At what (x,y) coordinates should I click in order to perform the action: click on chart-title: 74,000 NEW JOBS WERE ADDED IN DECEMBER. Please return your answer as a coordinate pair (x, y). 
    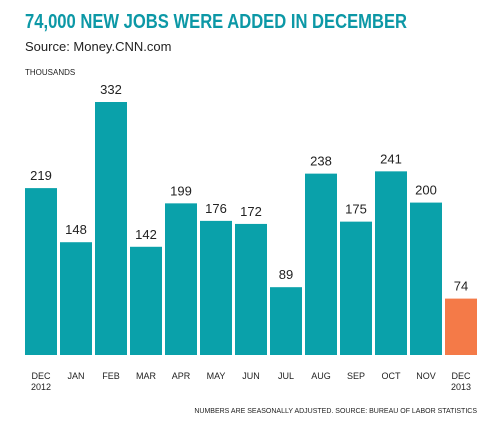
    Looking at the image, I should click on (216, 22).